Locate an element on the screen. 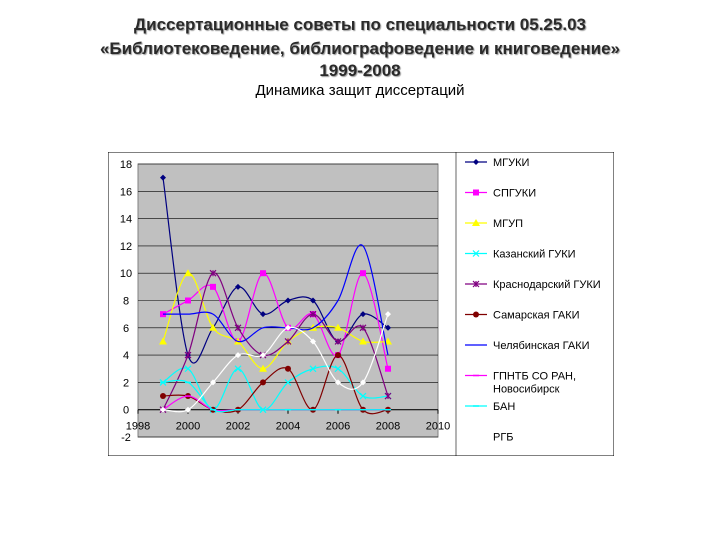  y-tick-label: 16 is located at coordinates (126, 192).